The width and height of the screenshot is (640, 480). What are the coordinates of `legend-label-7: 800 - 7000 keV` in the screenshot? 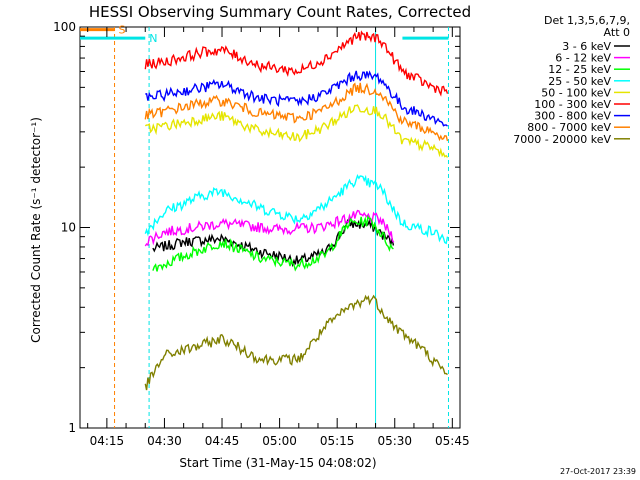 It's located at (569, 127).